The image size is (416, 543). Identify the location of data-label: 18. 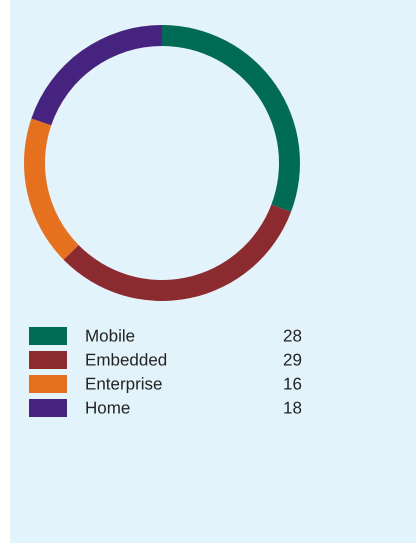
(292, 408).